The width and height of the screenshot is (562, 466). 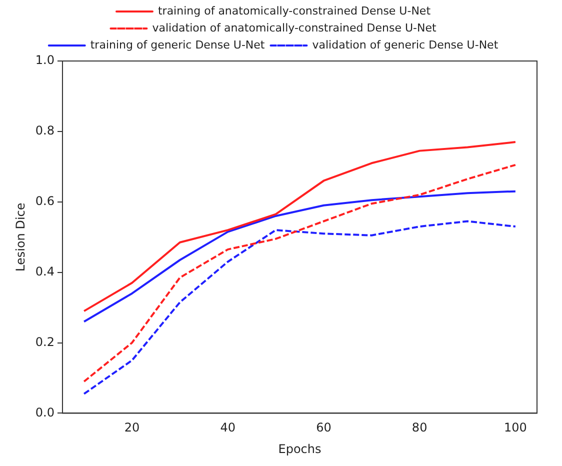 I want to click on y-tick-label: 0.6, so click(x=44, y=201).